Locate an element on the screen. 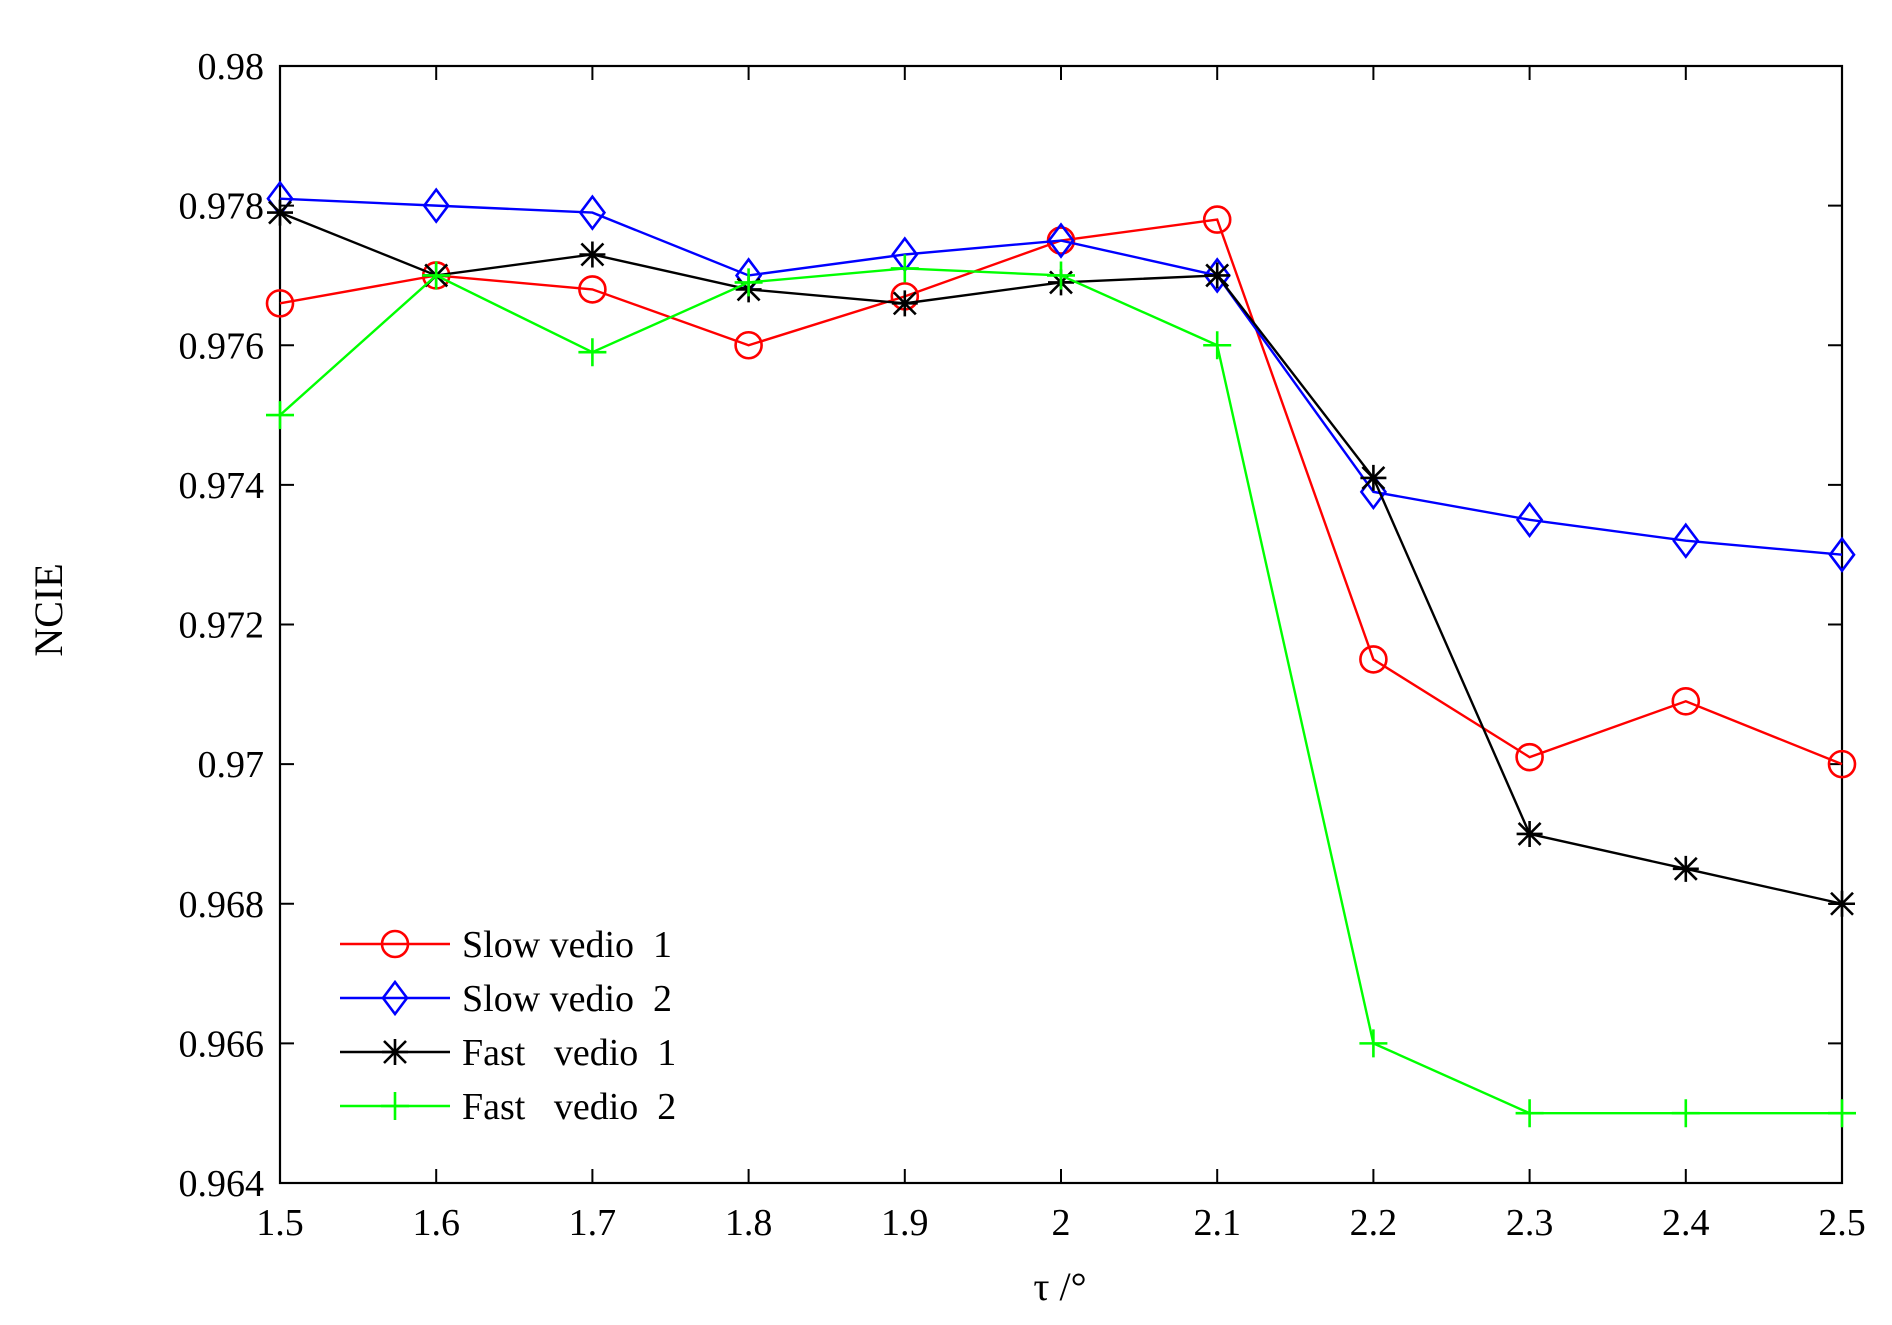  x-tick-label: 1.9 is located at coordinates (905, 1223).